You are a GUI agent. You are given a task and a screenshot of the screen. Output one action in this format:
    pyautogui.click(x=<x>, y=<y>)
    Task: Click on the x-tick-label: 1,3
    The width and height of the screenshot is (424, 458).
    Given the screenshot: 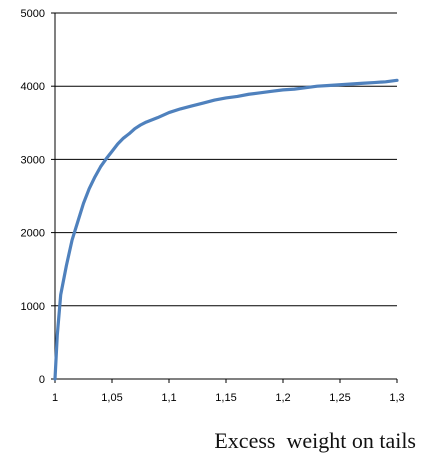 What is the action you would take?
    pyautogui.click(x=396, y=398)
    